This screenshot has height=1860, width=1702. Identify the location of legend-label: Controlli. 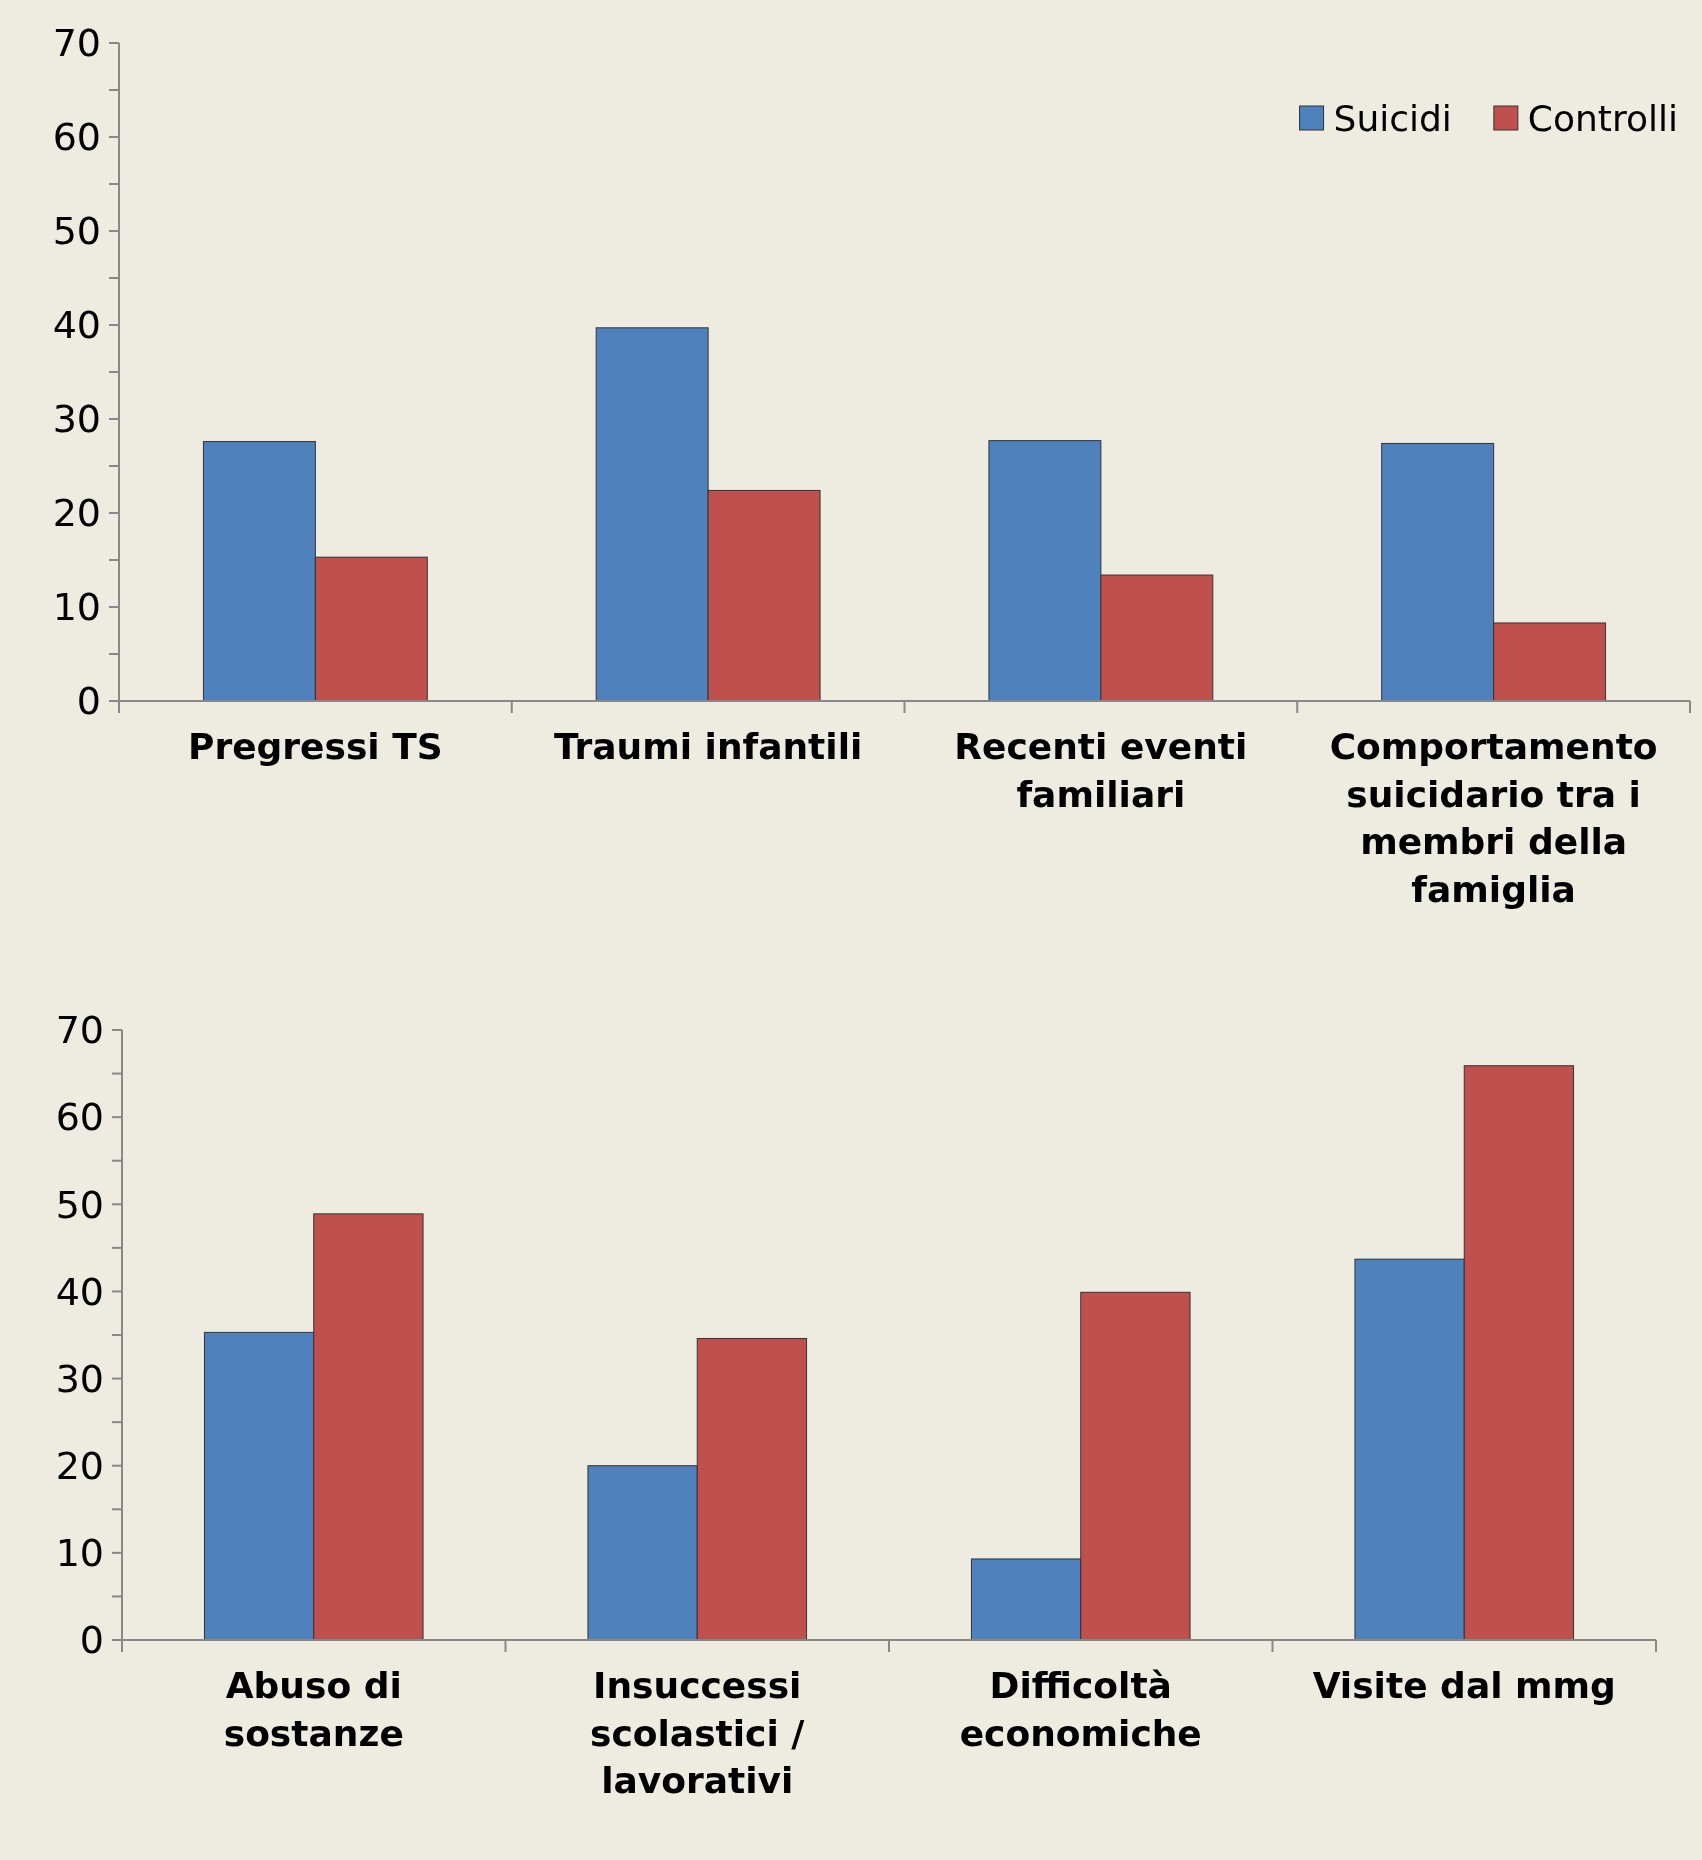
(1603, 118).